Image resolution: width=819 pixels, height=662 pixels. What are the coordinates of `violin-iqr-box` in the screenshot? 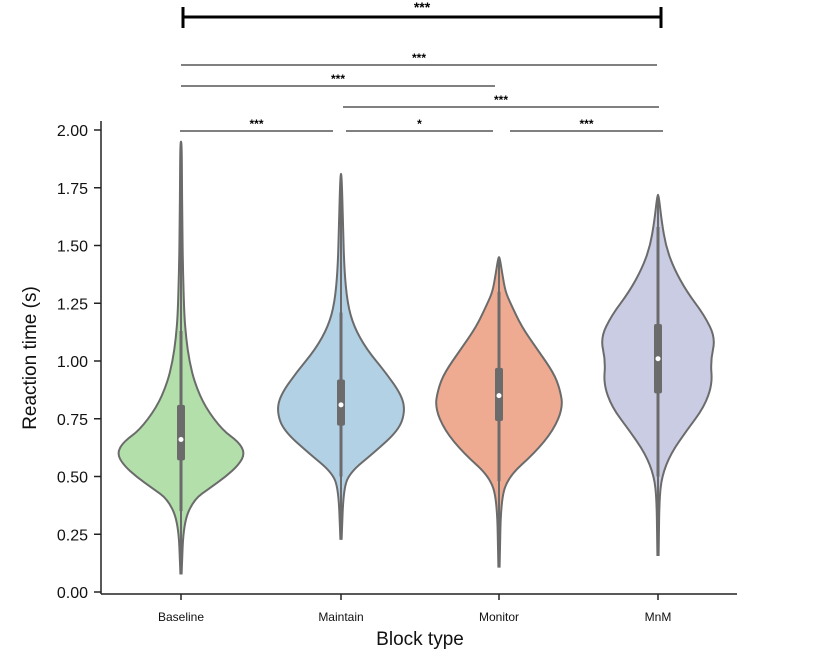 It's located at (181, 432).